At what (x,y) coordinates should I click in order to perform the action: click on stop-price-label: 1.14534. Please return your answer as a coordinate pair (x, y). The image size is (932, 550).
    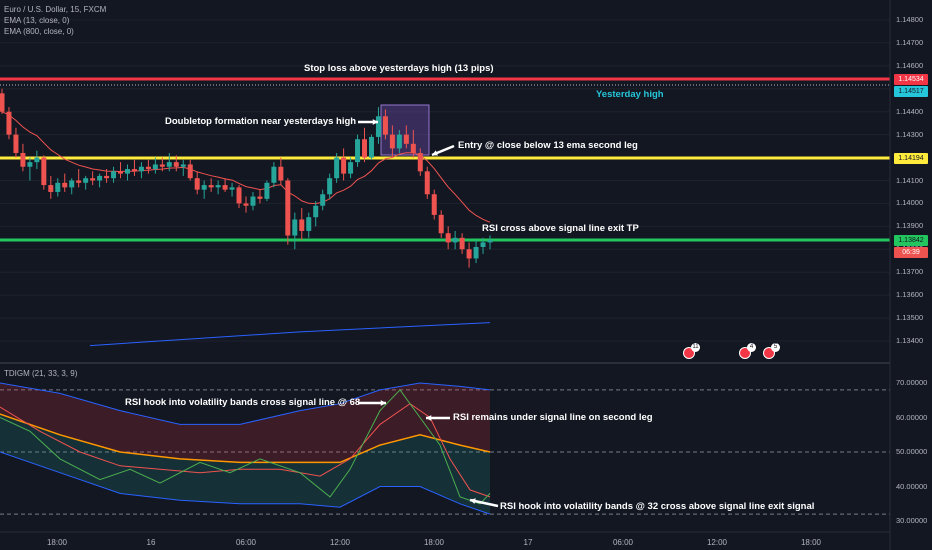
    Looking at the image, I should click on (911, 79).